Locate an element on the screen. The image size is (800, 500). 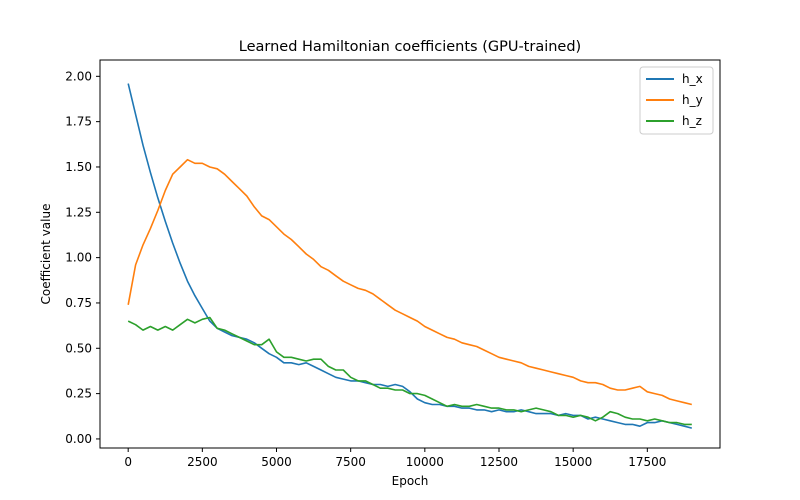
y-tick-label: 0.25 is located at coordinates (78, 394).